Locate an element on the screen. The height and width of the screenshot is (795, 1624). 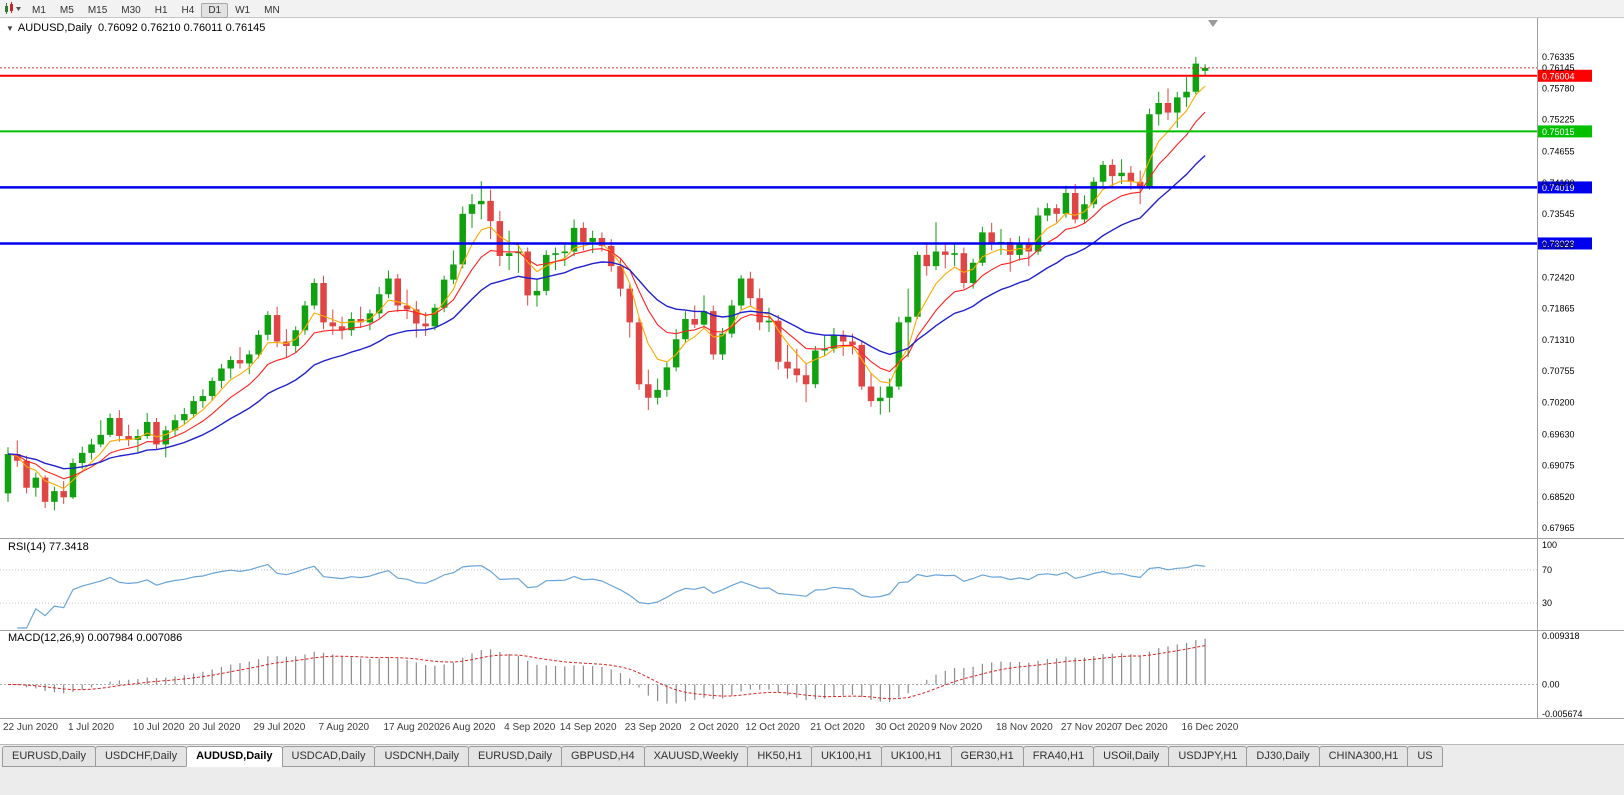
svg-text: 12 Oct 2020 is located at coordinates (772, 727).